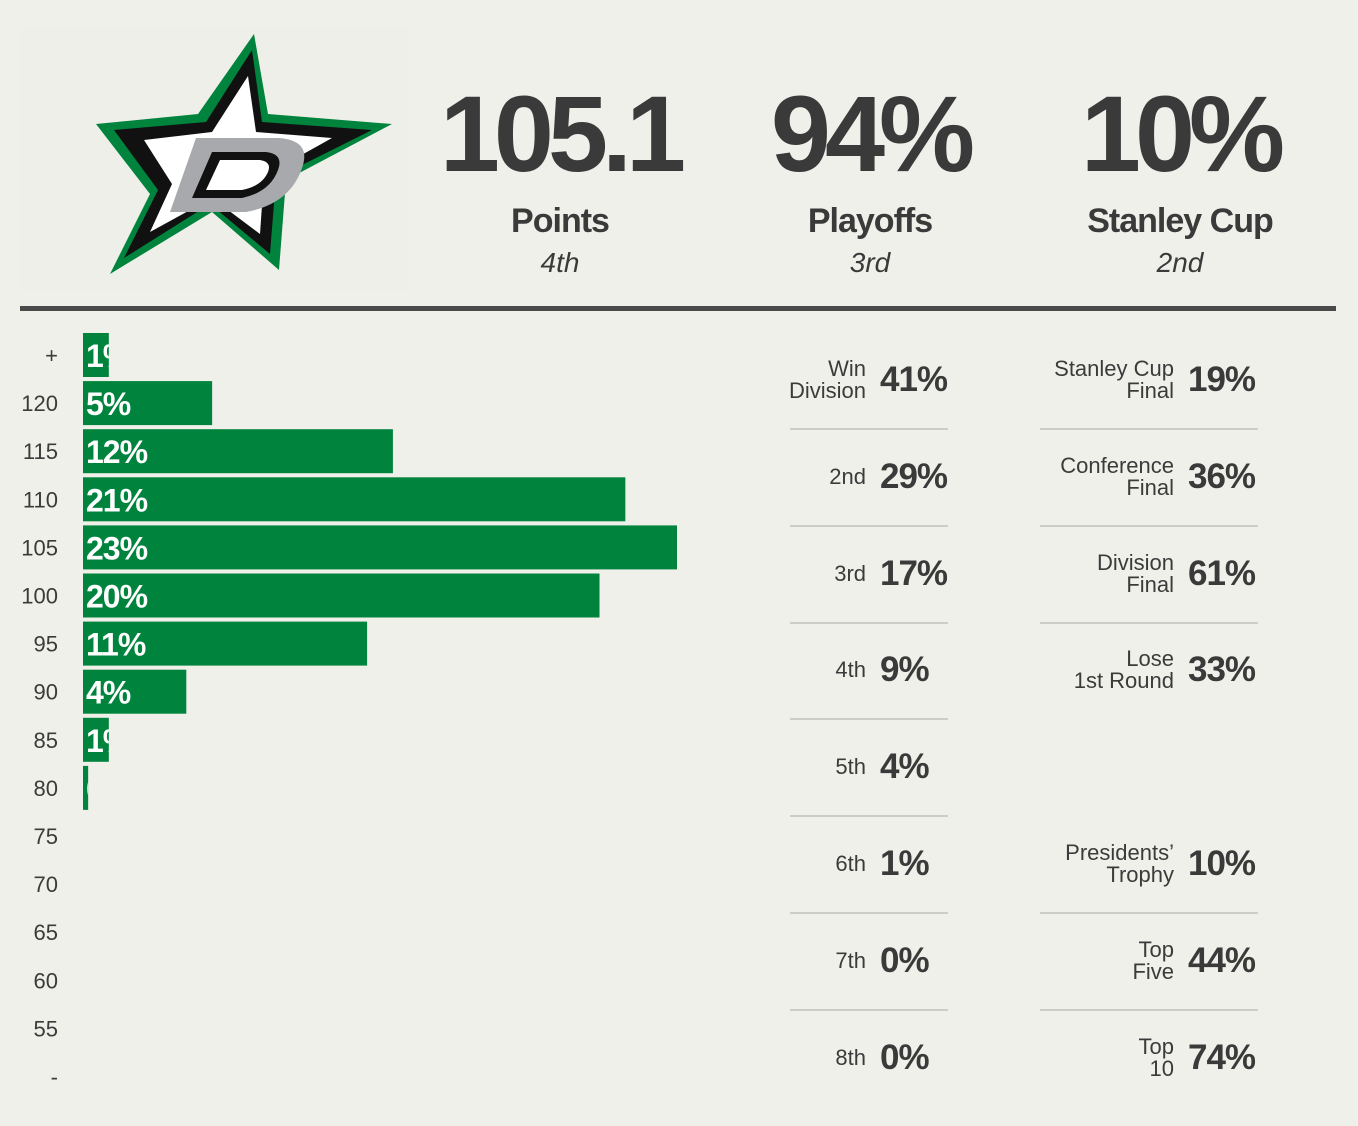 This screenshot has width=1358, height=1126. What do you see at coordinates (39, 403) in the screenshot?
I see `y-tick-label: 120` at bounding box center [39, 403].